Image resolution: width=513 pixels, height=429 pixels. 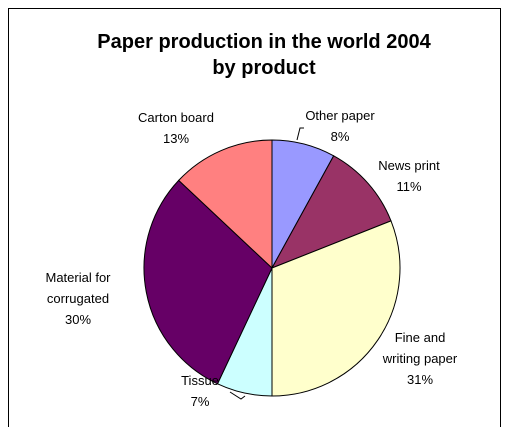 What do you see at coordinates (264, 42) in the screenshot?
I see `chart-title-line-1: Paper production in the world 2004` at bounding box center [264, 42].